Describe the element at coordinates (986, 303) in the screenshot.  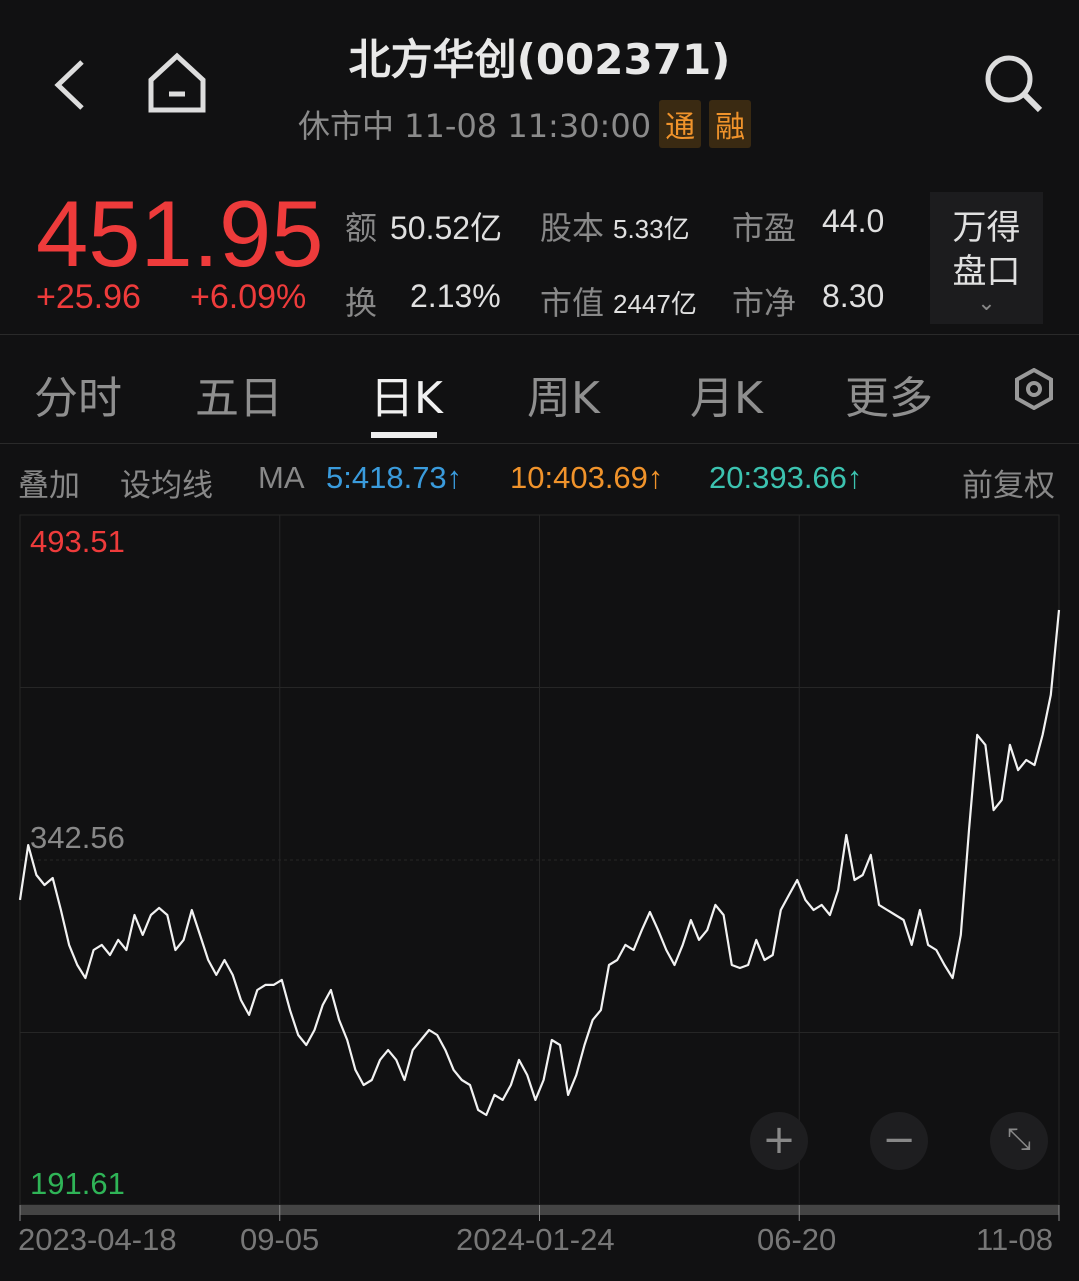
I see `chevron-down-icon: ⌄` at that location.